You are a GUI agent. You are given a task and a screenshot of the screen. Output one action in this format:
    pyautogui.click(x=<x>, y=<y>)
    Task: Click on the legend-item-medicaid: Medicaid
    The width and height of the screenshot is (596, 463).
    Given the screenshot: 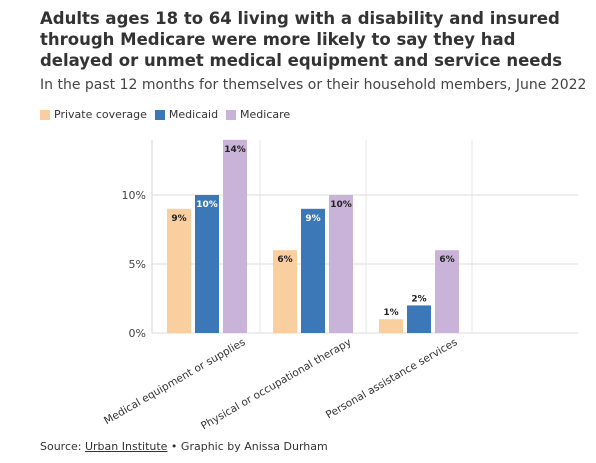 What is the action you would take?
    pyautogui.click(x=186, y=114)
    